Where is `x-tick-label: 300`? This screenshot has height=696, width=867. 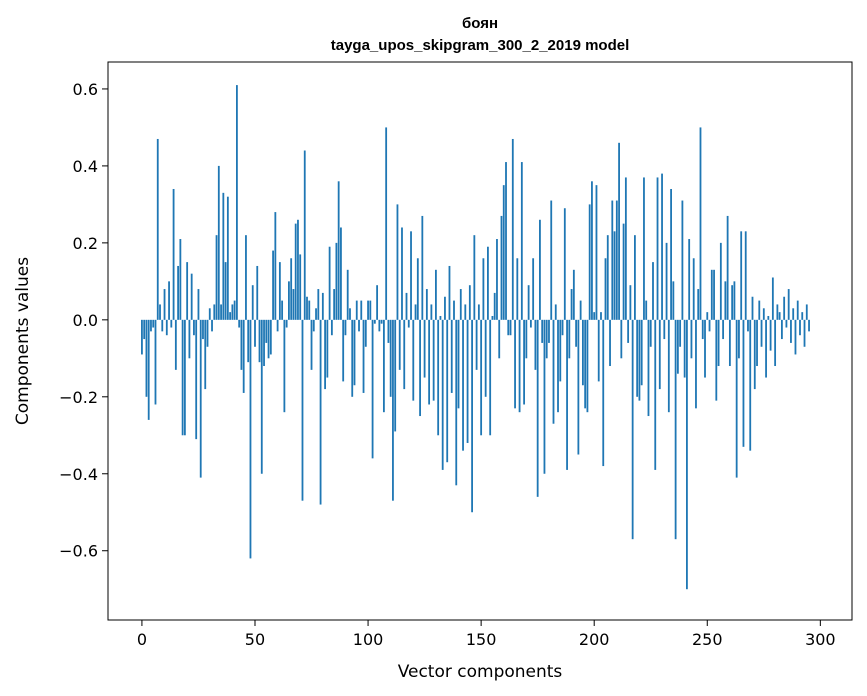
x-tick-label: 300 is located at coordinates (820, 639).